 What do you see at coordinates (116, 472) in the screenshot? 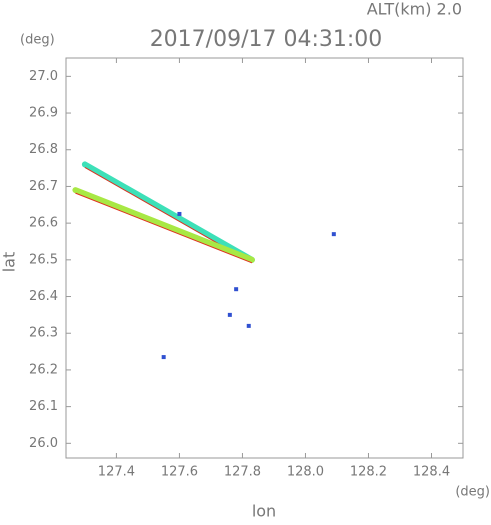
I see `x-tick-label: 127.4` at bounding box center [116, 472].